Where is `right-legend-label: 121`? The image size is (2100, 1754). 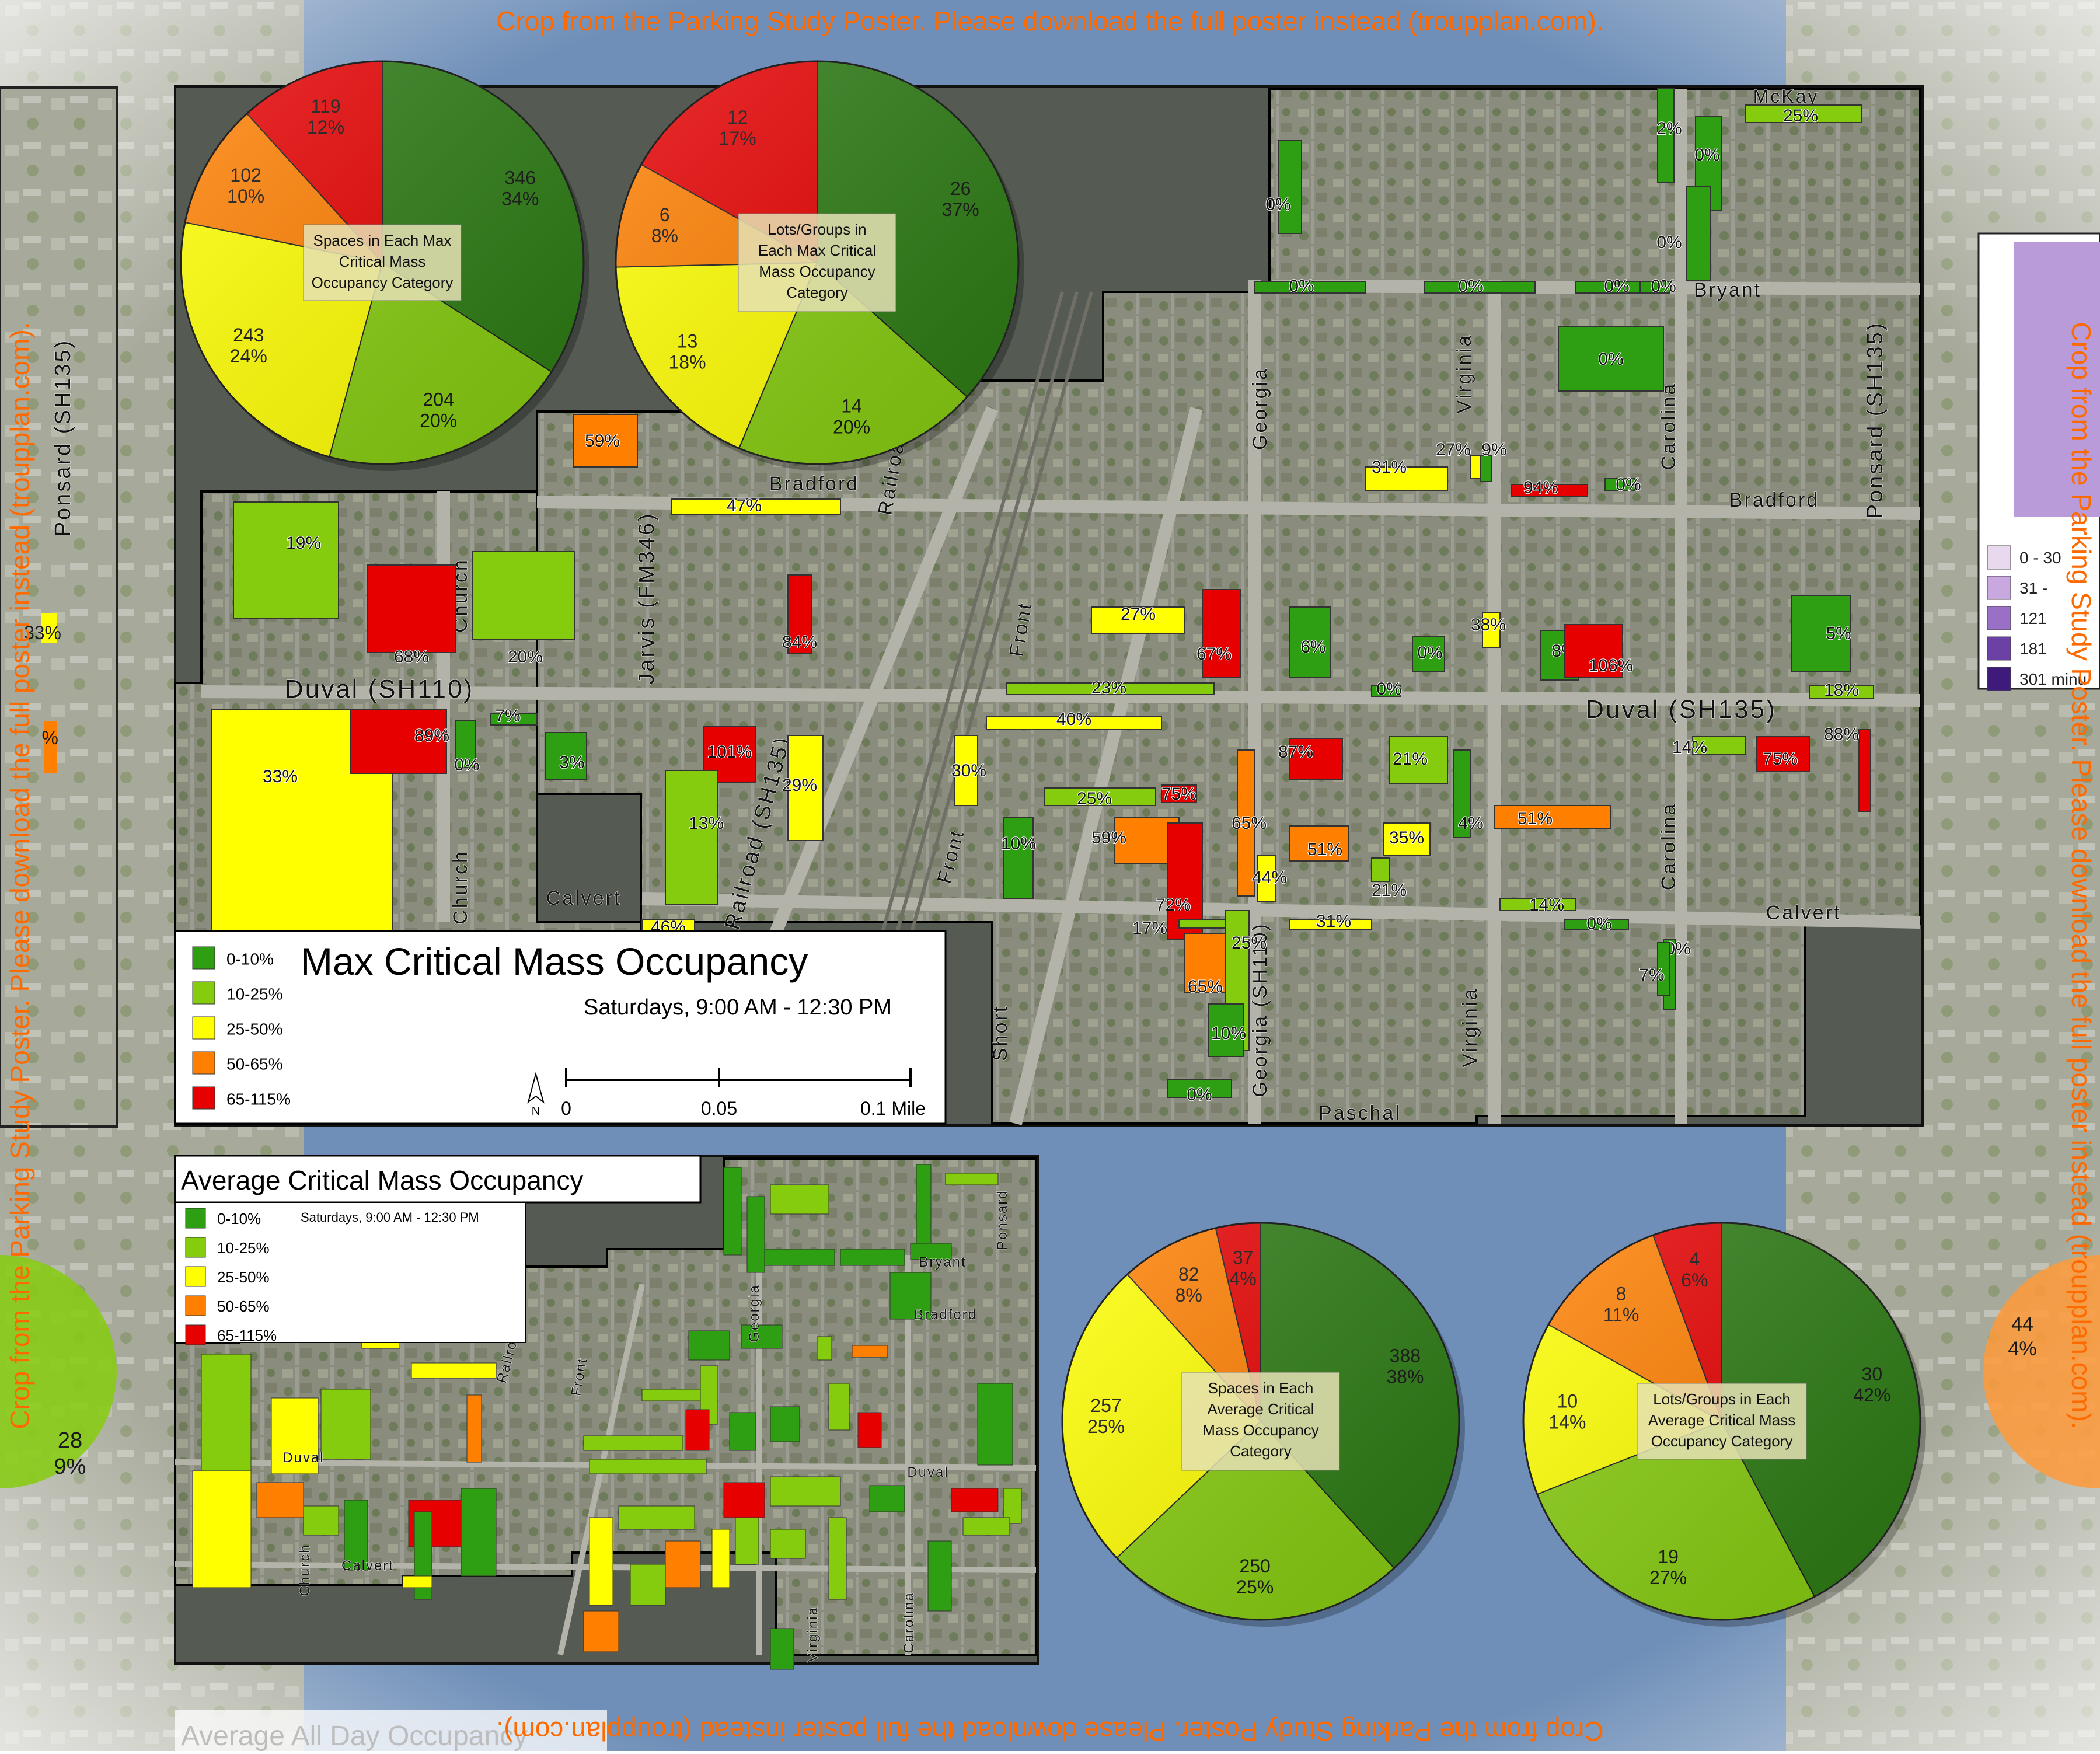
right-legend-label: 121 is located at coordinates (2033, 618).